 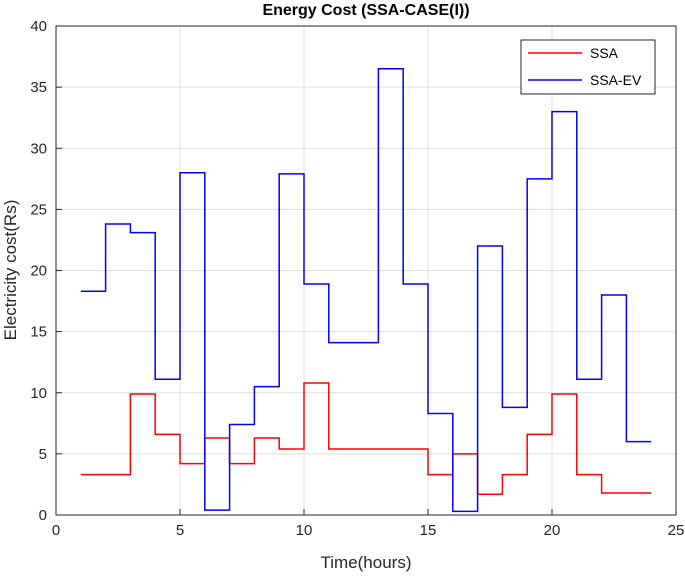 I want to click on y-axis-label: Electricity cost(Rs), so click(x=10, y=270).